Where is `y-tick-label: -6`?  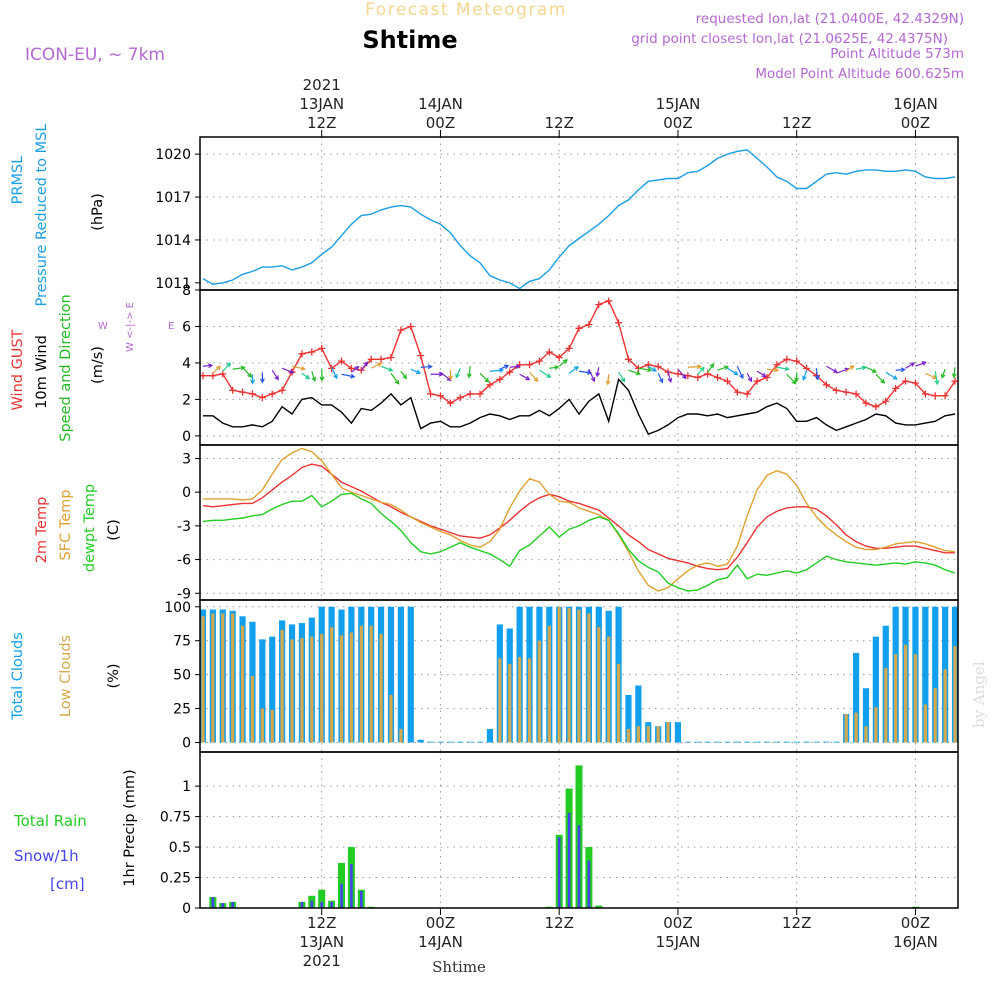
y-tick-label: -6 is located at coordinates (184, 561).